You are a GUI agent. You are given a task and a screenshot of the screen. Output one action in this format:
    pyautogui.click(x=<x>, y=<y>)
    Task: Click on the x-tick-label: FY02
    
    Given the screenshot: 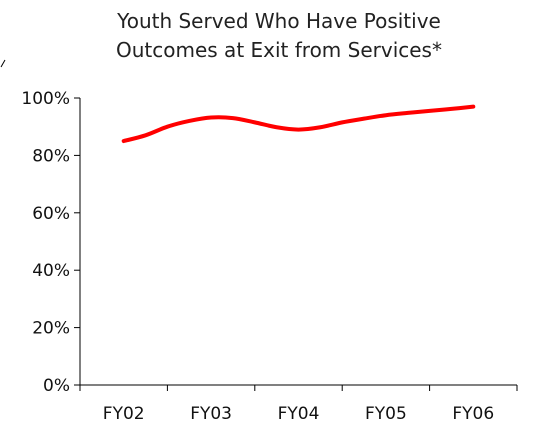 What is the action you would take?
    pyautogui.click(x=124, y=414)
    